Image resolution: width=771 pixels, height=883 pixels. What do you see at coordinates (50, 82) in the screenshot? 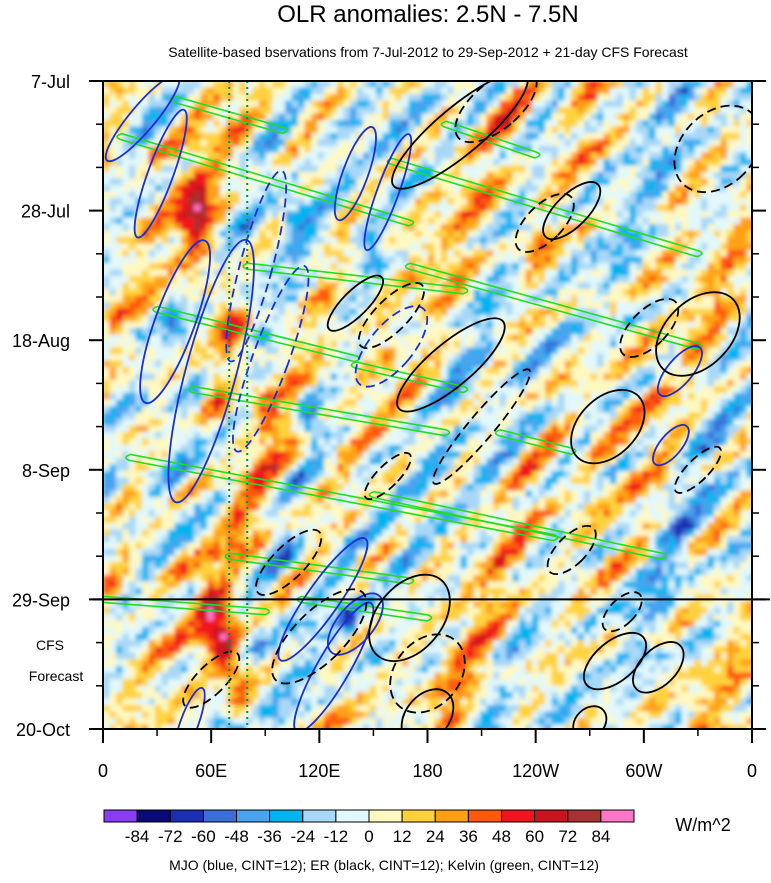
I see `y-tick-label: 7-Jul` at bounding box center [50, 82].